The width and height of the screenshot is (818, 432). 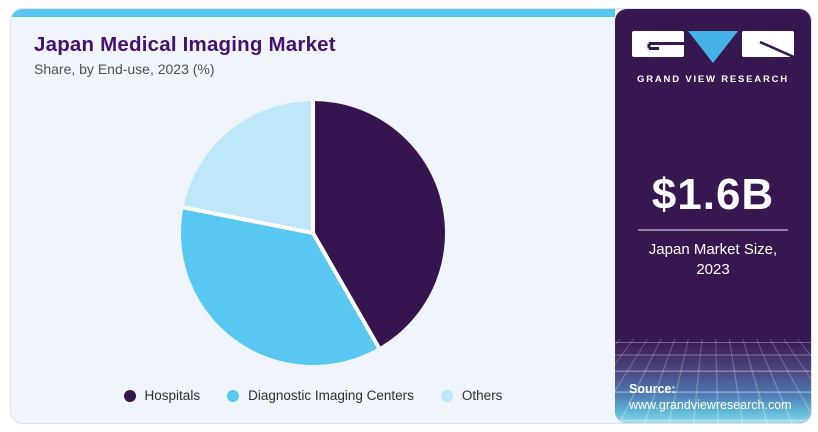 I want to click on logo-g-cut, so click(x=665, y=46).